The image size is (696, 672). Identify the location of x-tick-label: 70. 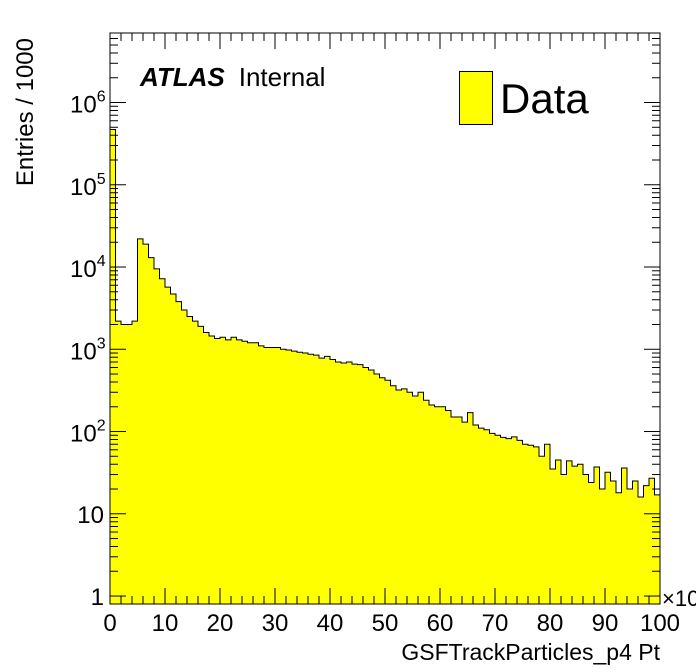
(495, 623).